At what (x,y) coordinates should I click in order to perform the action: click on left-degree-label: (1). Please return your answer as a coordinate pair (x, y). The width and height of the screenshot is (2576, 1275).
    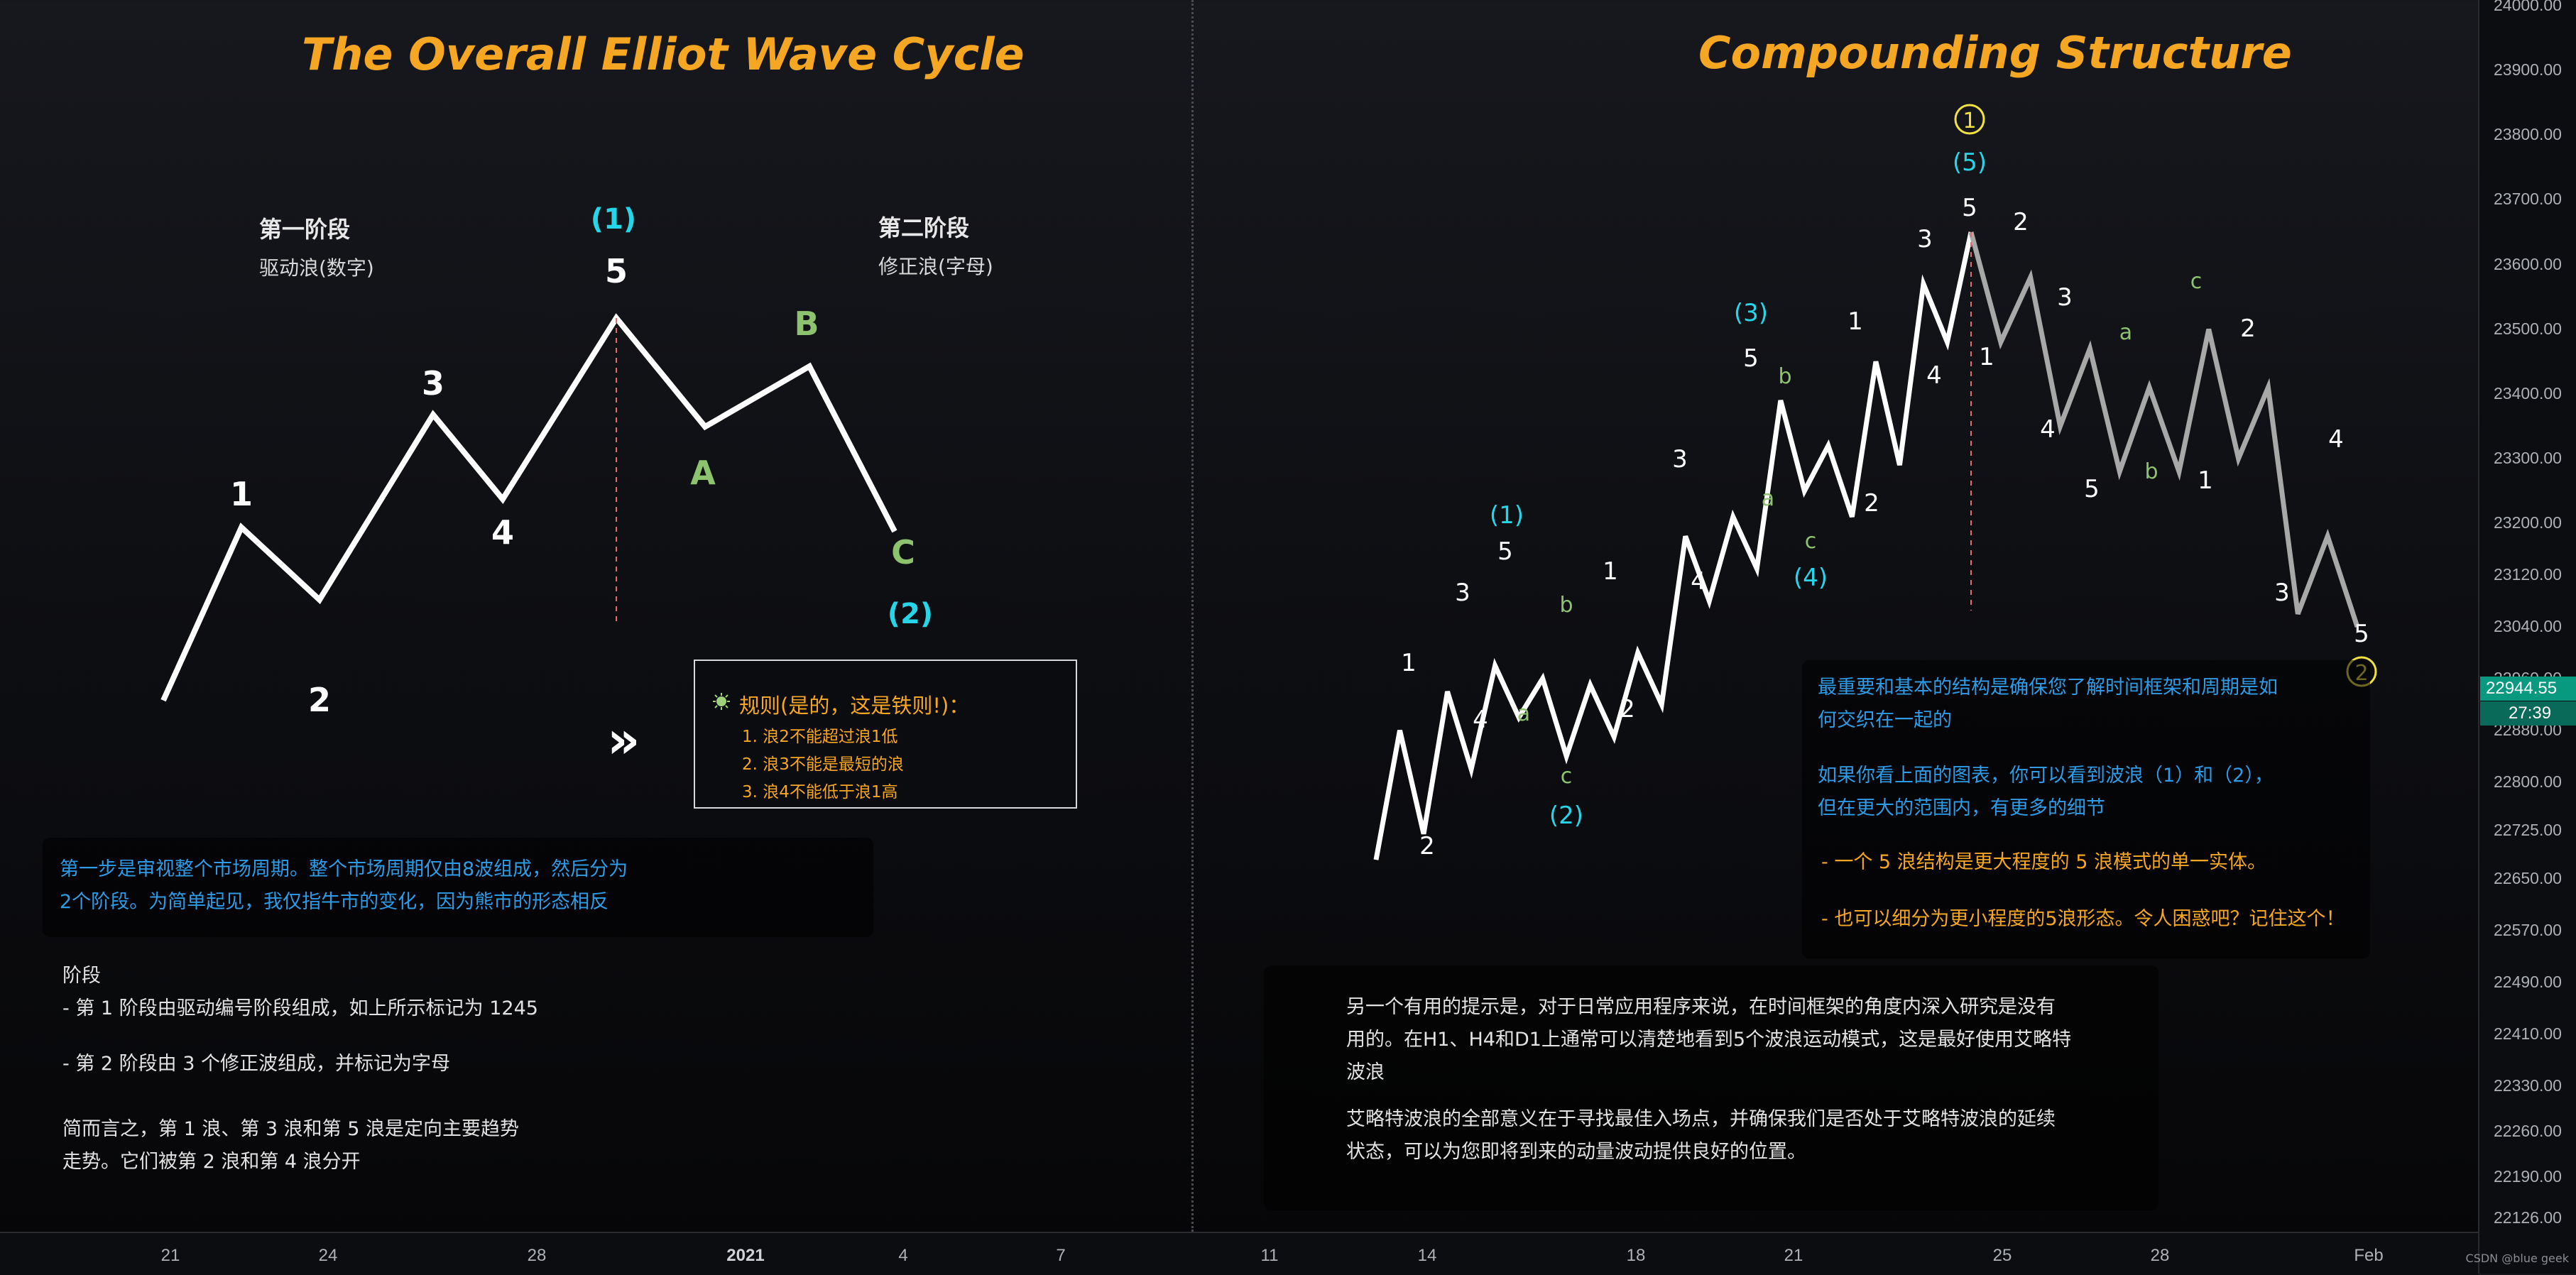
    Looking at the image, I should click on (613, 219).